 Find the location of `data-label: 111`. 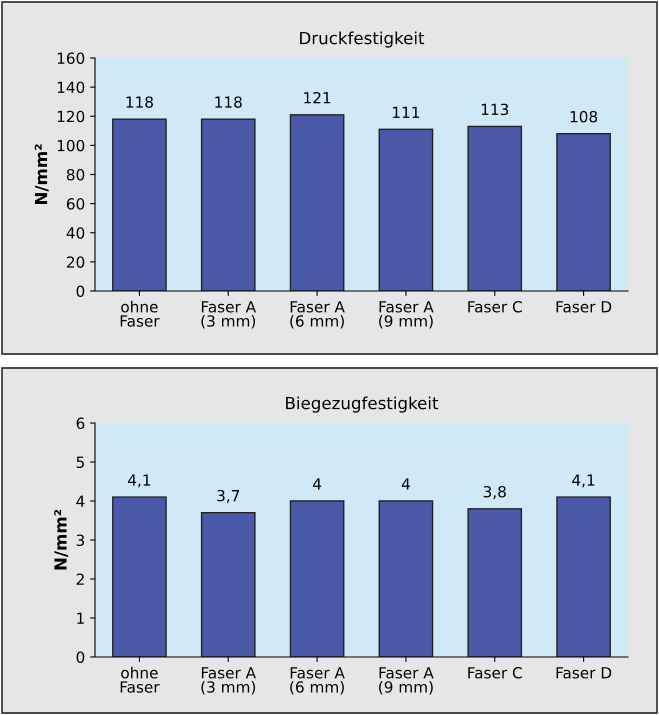

data-label: 111 is located at coordinates (406, 112).